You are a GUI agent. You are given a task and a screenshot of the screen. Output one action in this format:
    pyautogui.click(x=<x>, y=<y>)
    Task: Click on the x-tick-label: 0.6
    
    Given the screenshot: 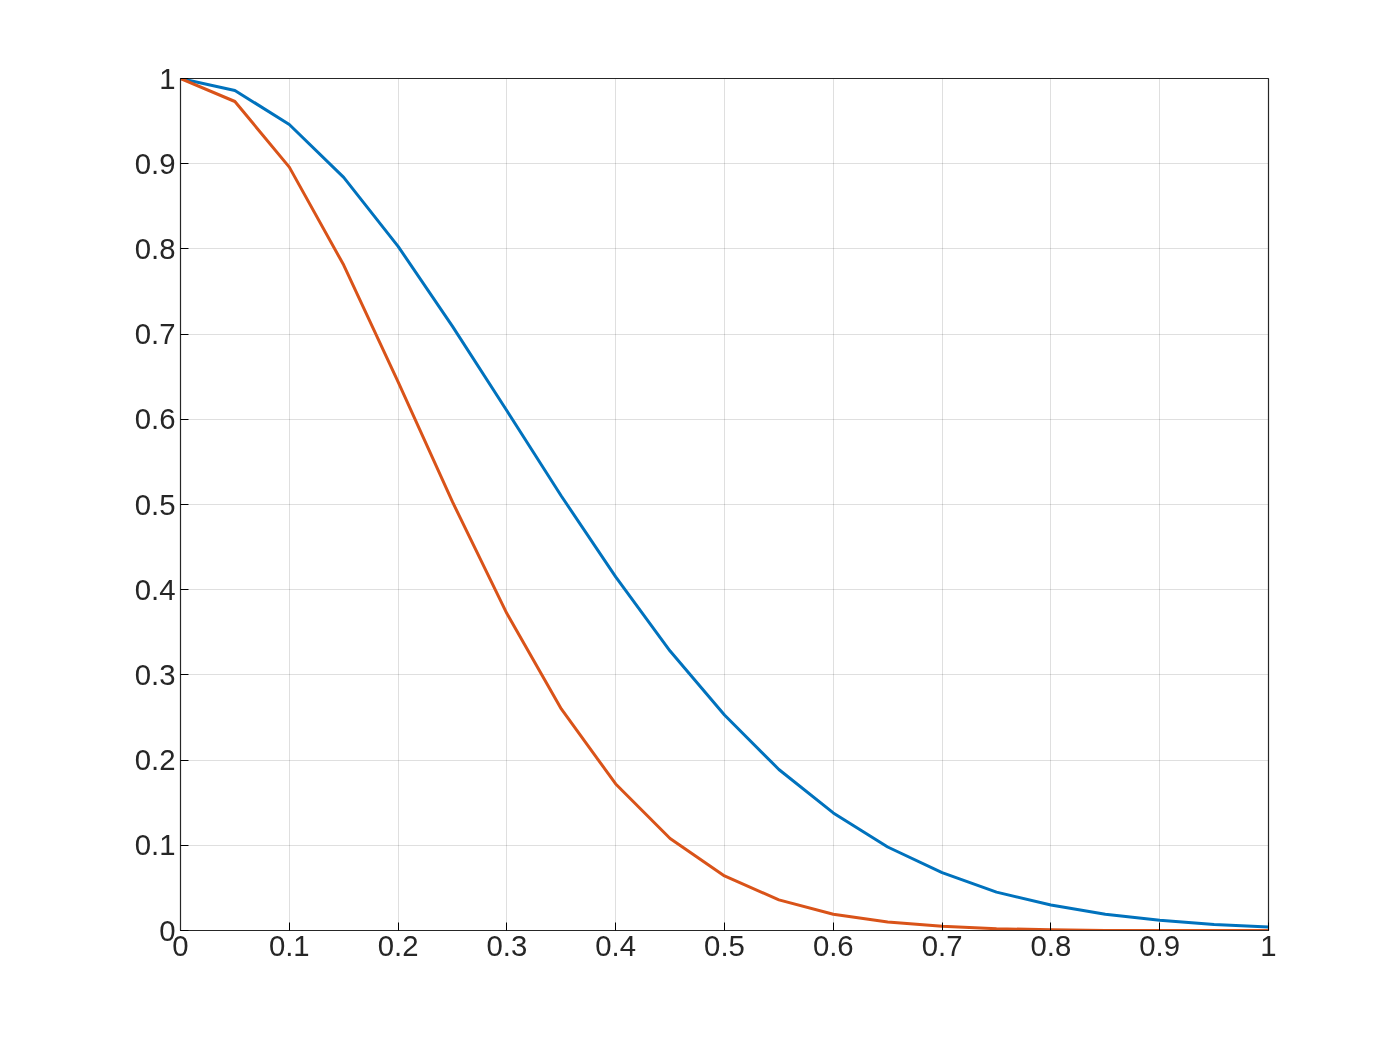 What is the action you would take?
    pyautogui.click(x=833, y=945)
    